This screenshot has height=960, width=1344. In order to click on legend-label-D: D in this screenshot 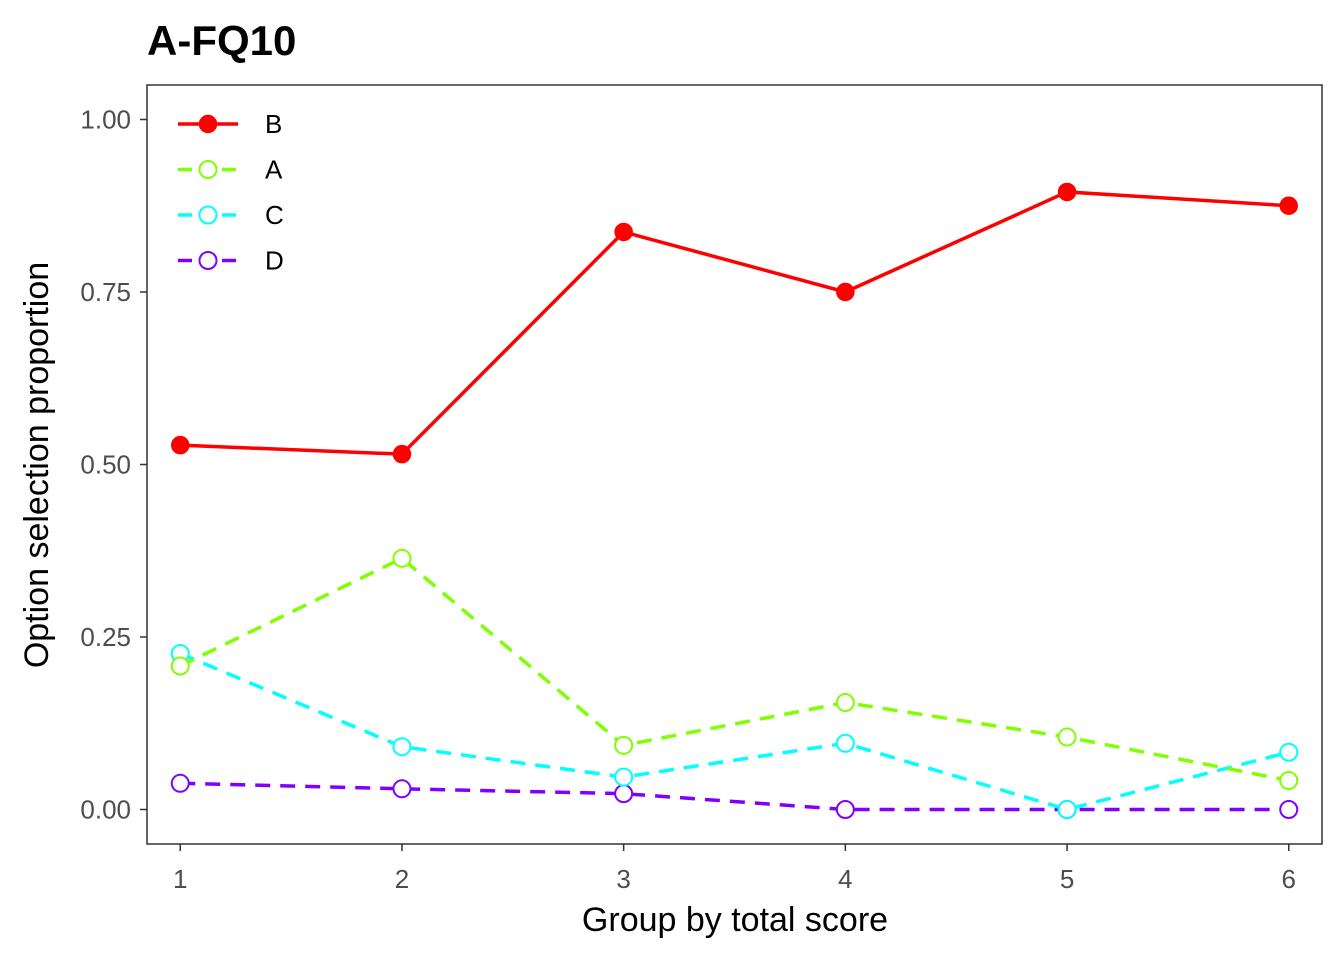, I will do `click(274, 261)`.